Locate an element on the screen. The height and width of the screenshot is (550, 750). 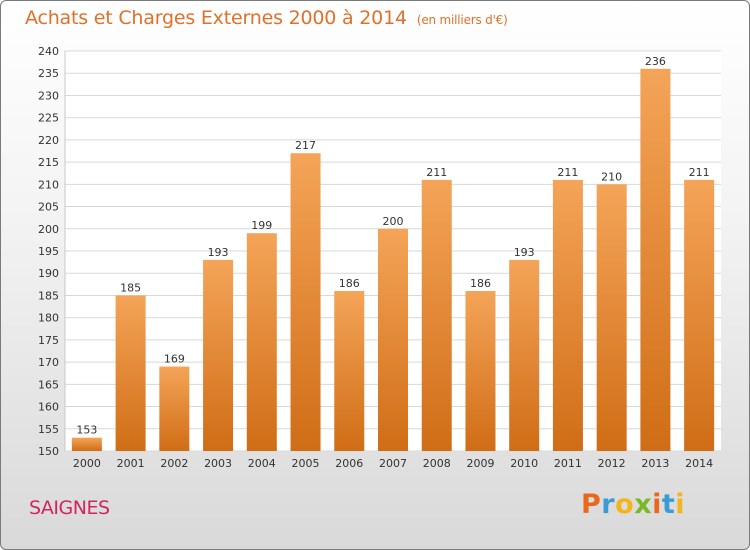
bar-2006 is located at coordinates (349, 371).